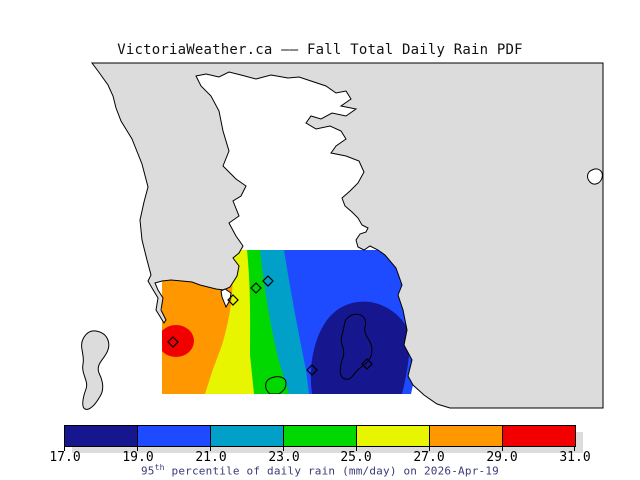  Describe the element at coordinates (502, 457) in the screenshot. I see `colorbar-label: 29.0` at that location.